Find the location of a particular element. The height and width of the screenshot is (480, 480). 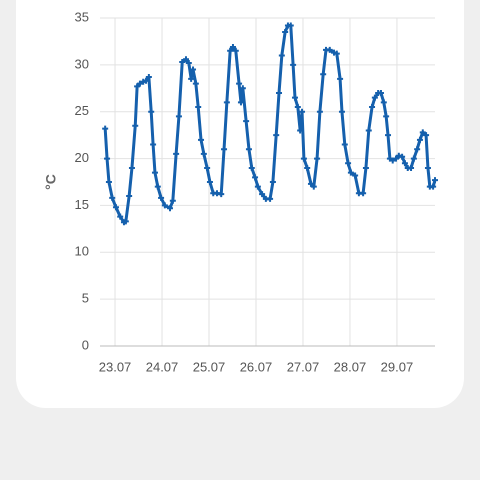

x-tick-label: 24.07 is located at coordinates (162, 366).